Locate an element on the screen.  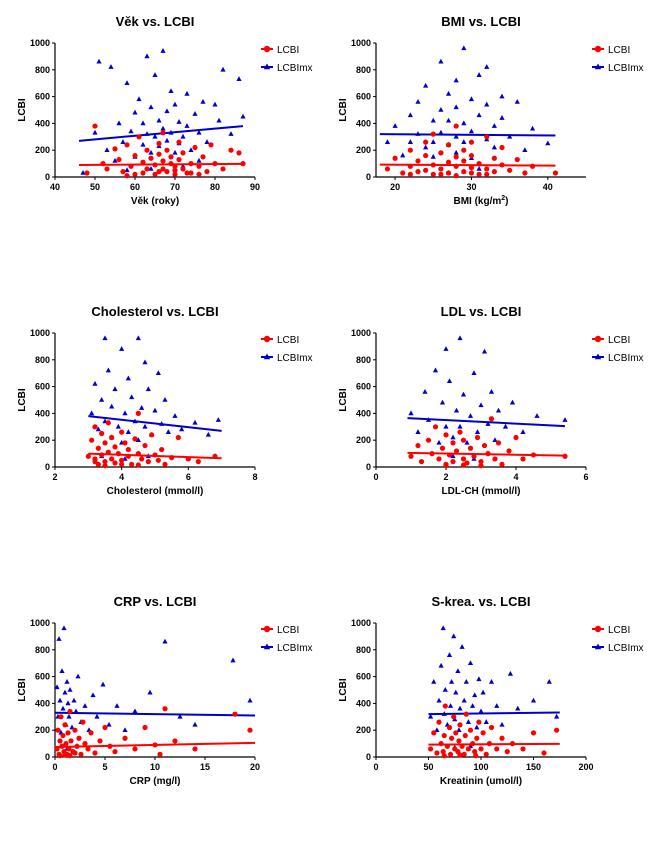
legend-marker-triangle is located at coordinates (598, 66).